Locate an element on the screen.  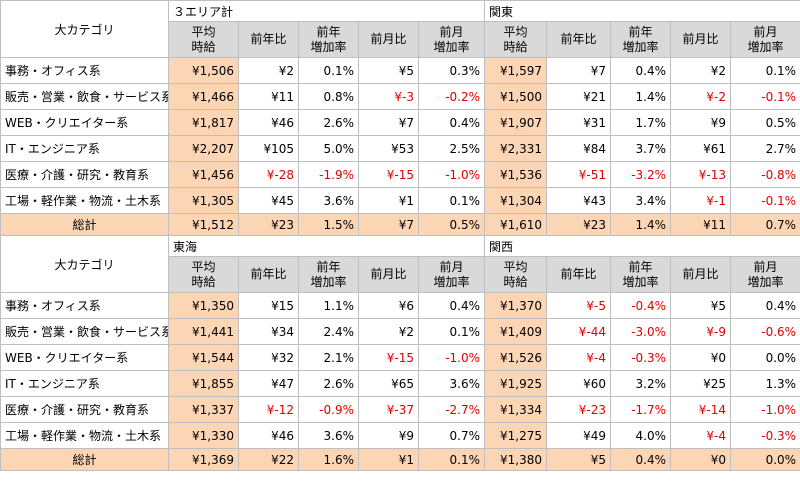
region-header-row: 大カテゴリ 東海 関西 is located at coordinates (400, 264).